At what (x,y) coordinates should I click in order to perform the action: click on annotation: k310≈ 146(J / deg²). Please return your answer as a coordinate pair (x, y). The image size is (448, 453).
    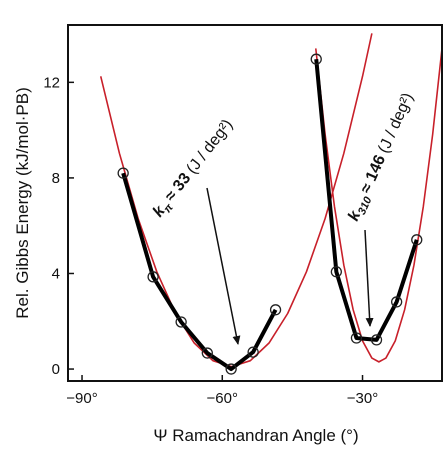
    Looking at the image, I should click on (382, 157).